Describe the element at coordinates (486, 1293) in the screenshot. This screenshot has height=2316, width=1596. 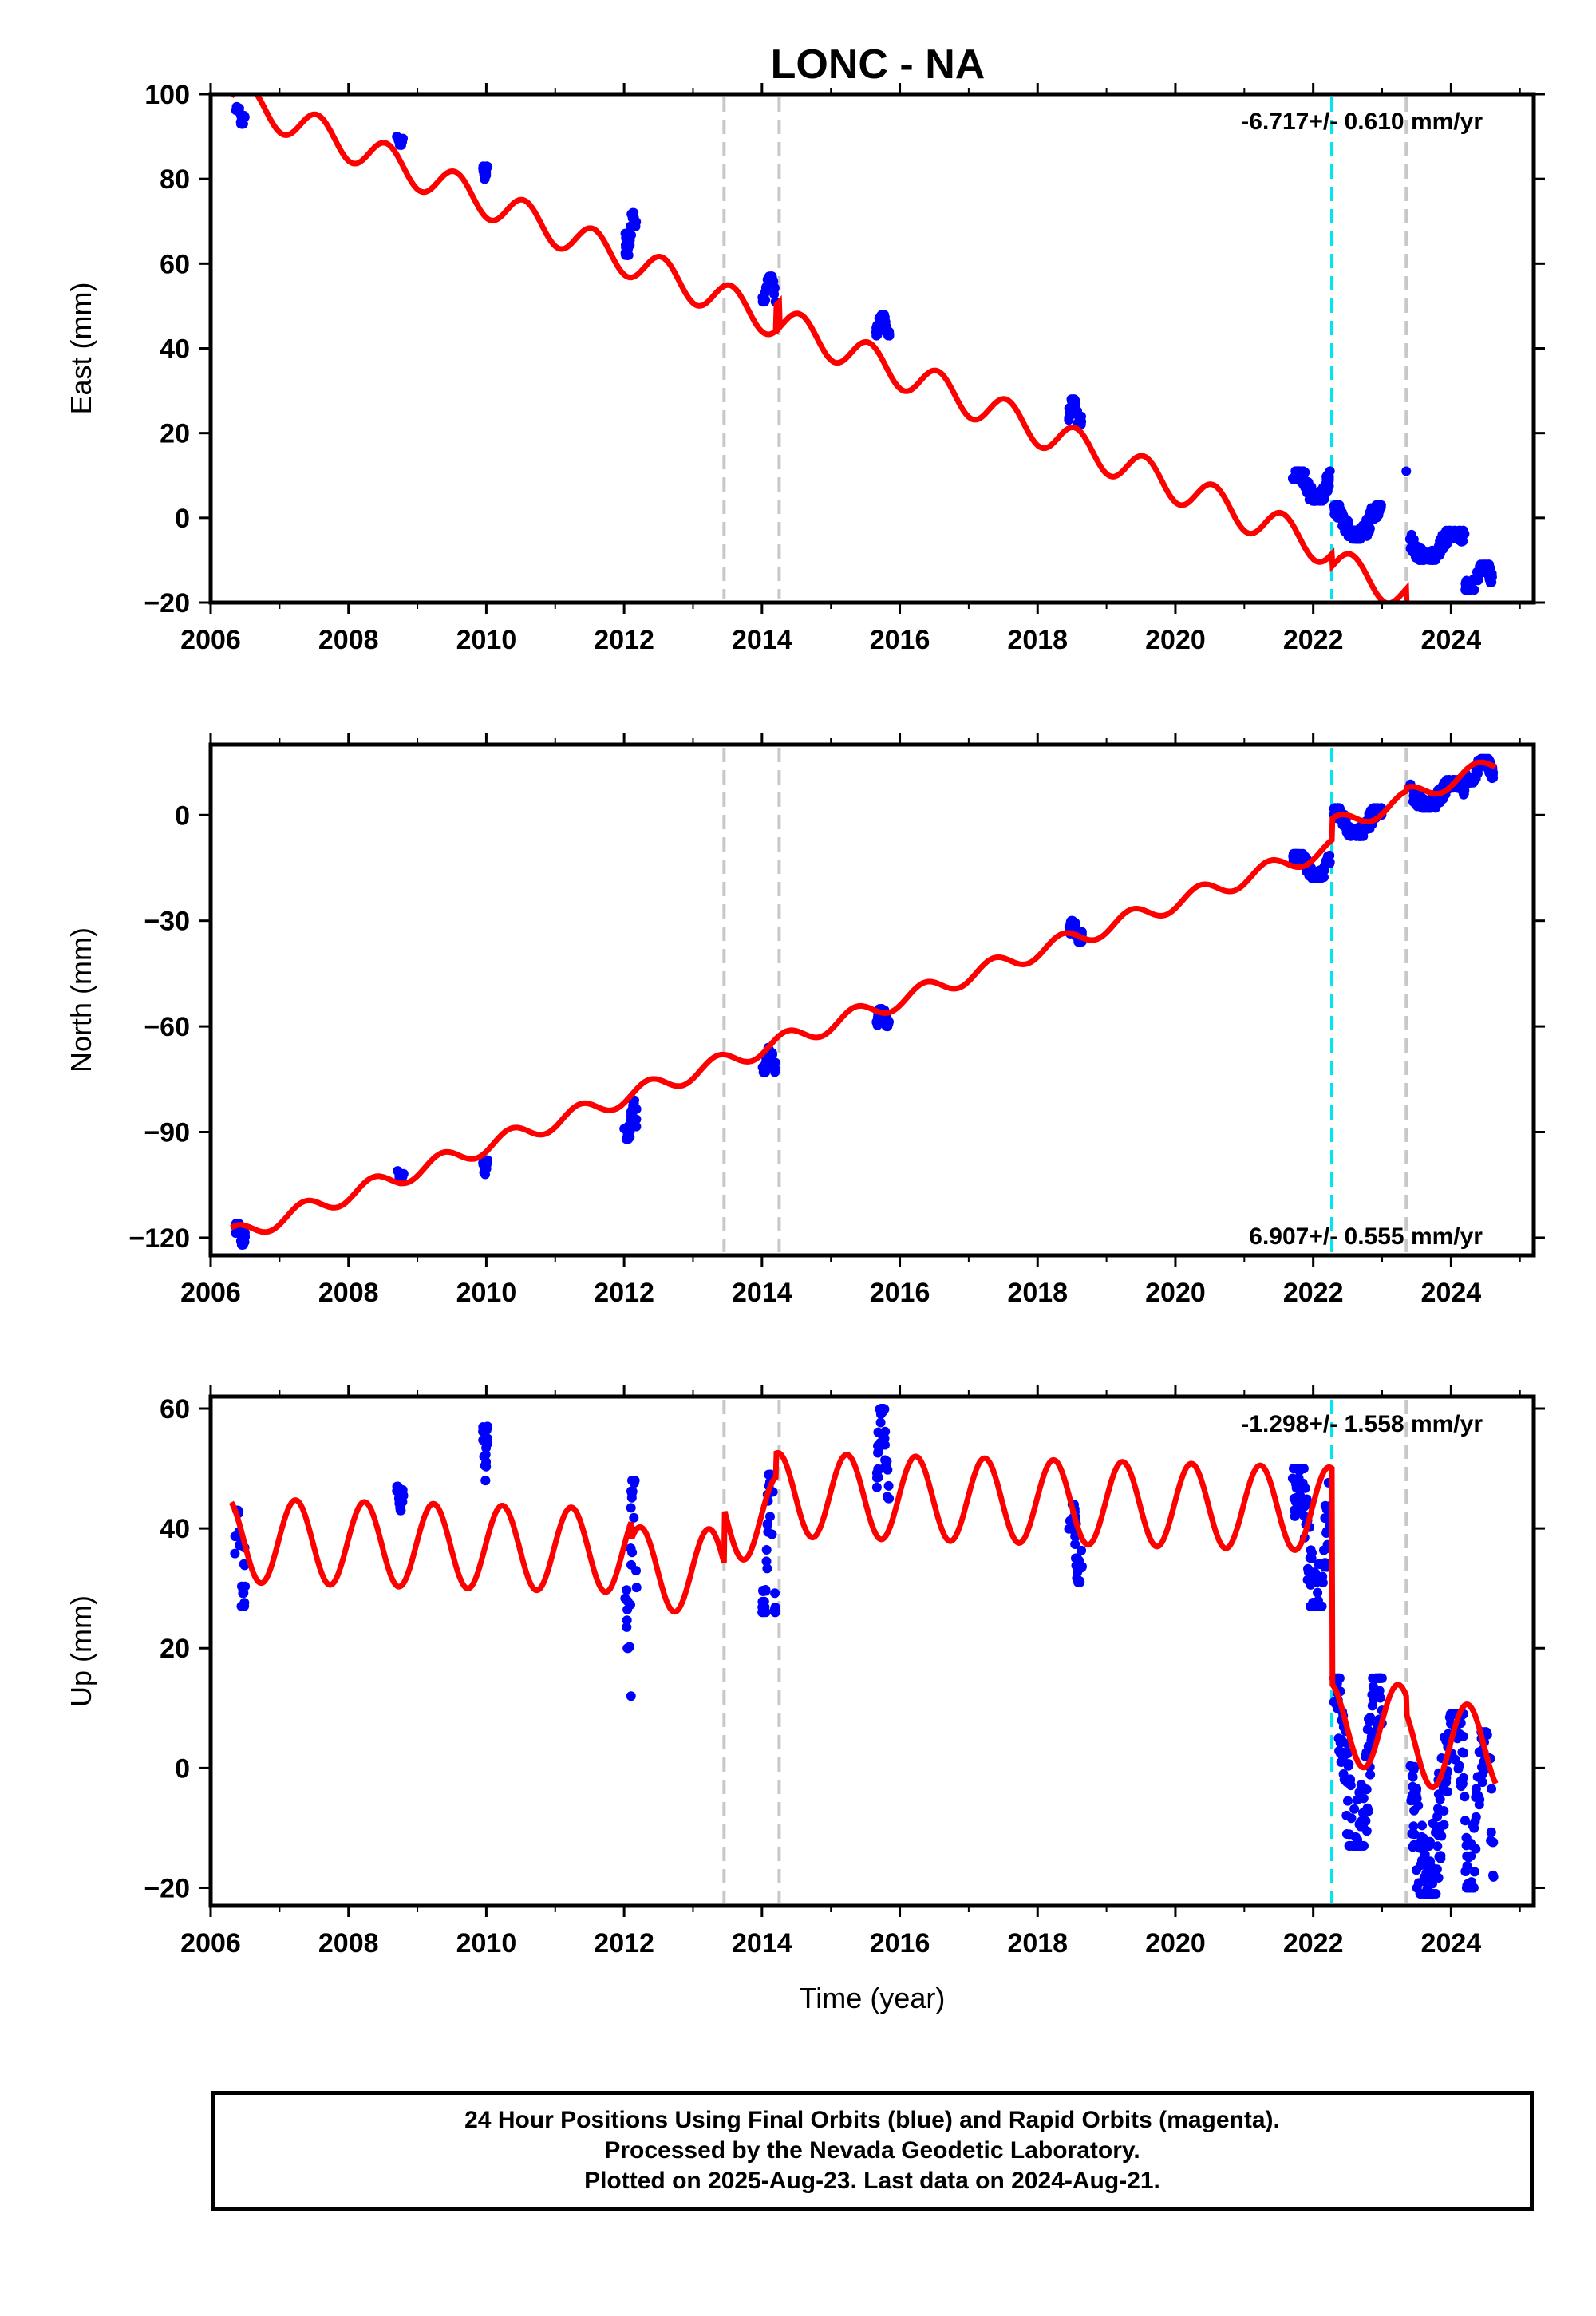
I see `north-x-tick-label: 2010` at that location.